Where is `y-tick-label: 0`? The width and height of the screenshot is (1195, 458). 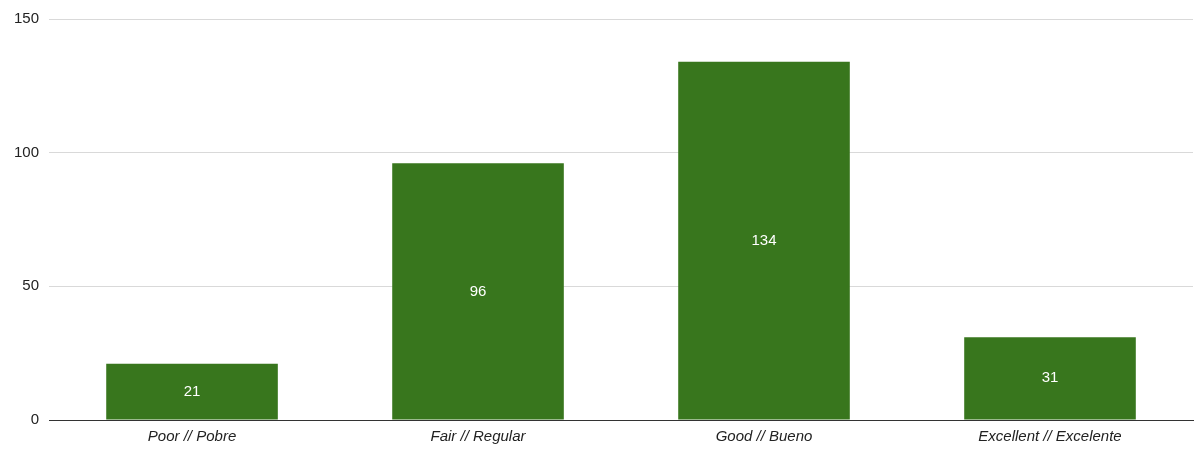 y-tick-label: 0 is located at coordinates (35, 419).